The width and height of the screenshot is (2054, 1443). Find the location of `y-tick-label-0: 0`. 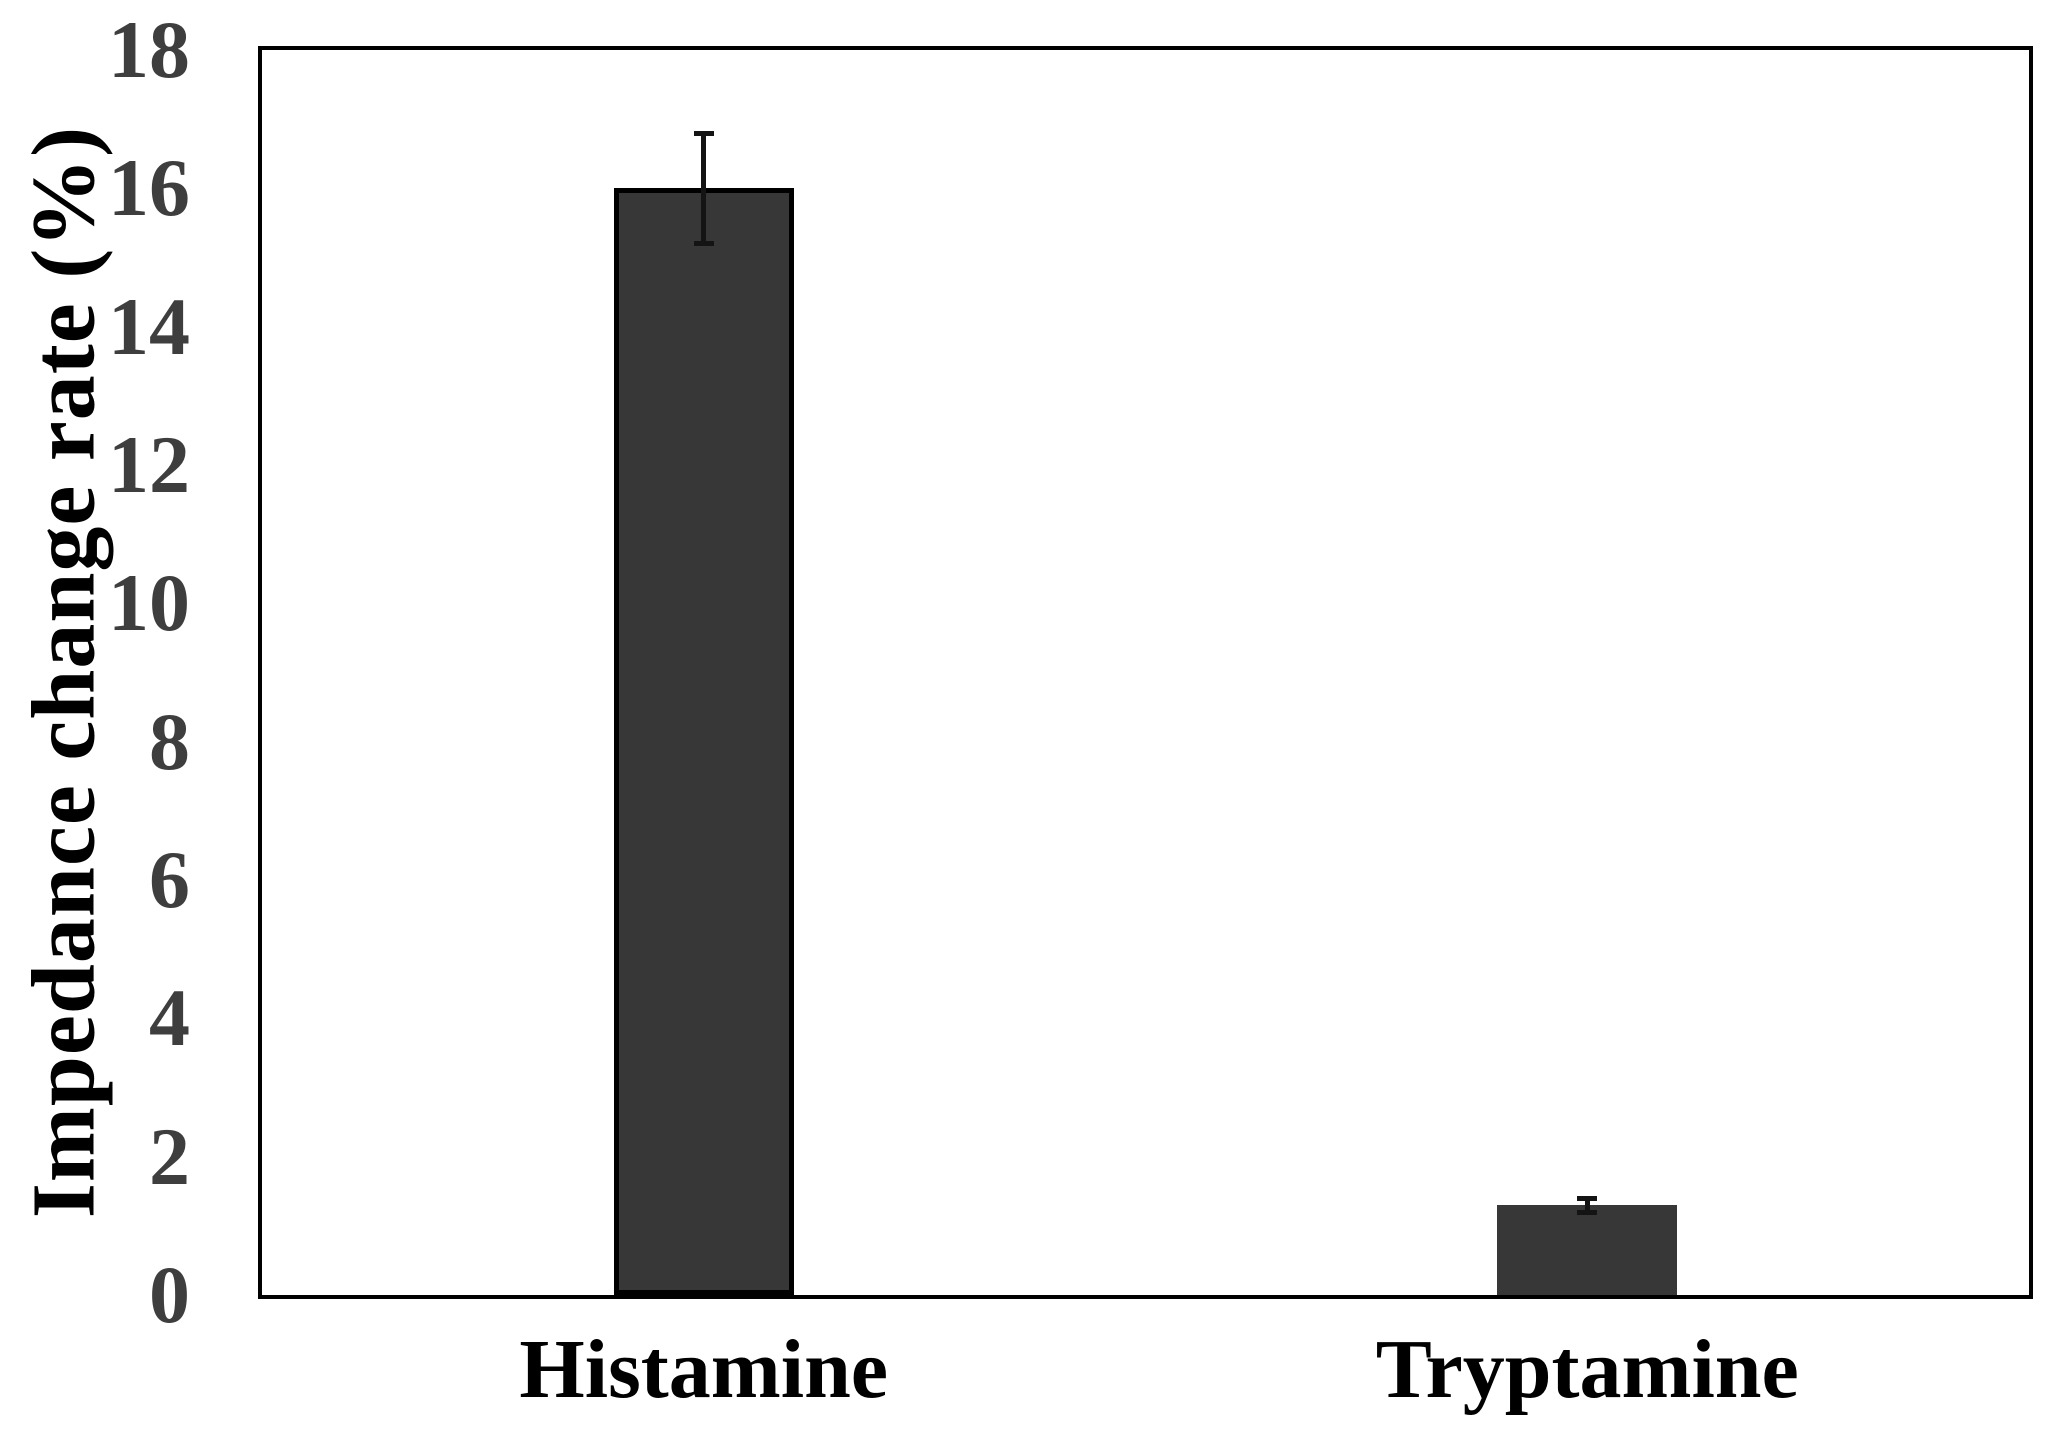

y-tick-label-0: 0 is located at coordinates (169, 1294).